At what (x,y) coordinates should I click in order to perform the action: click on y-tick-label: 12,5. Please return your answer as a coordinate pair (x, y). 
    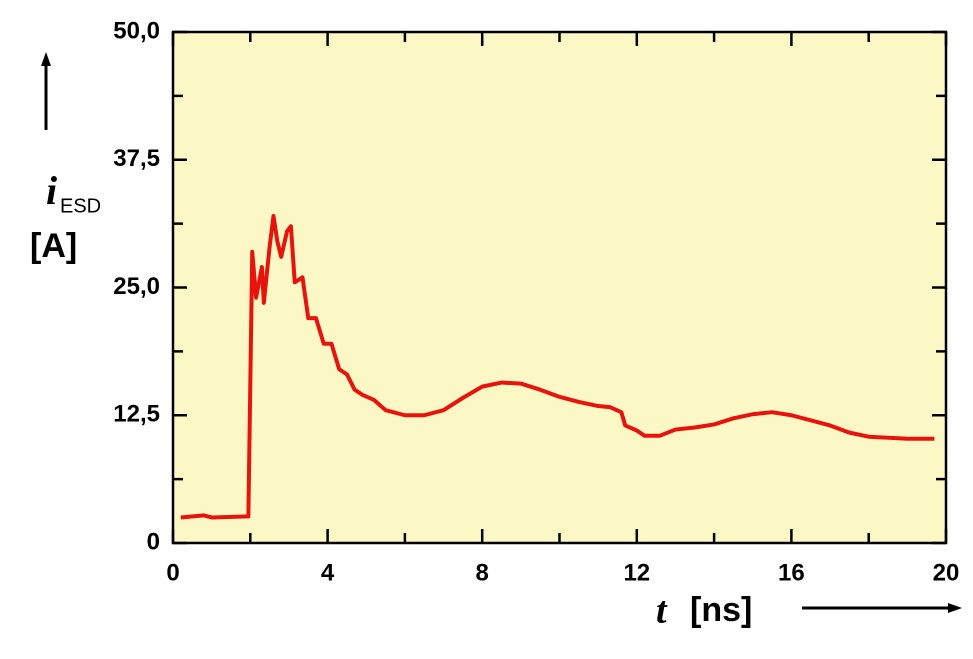
    Looking at the image, I should click on (136, 414).